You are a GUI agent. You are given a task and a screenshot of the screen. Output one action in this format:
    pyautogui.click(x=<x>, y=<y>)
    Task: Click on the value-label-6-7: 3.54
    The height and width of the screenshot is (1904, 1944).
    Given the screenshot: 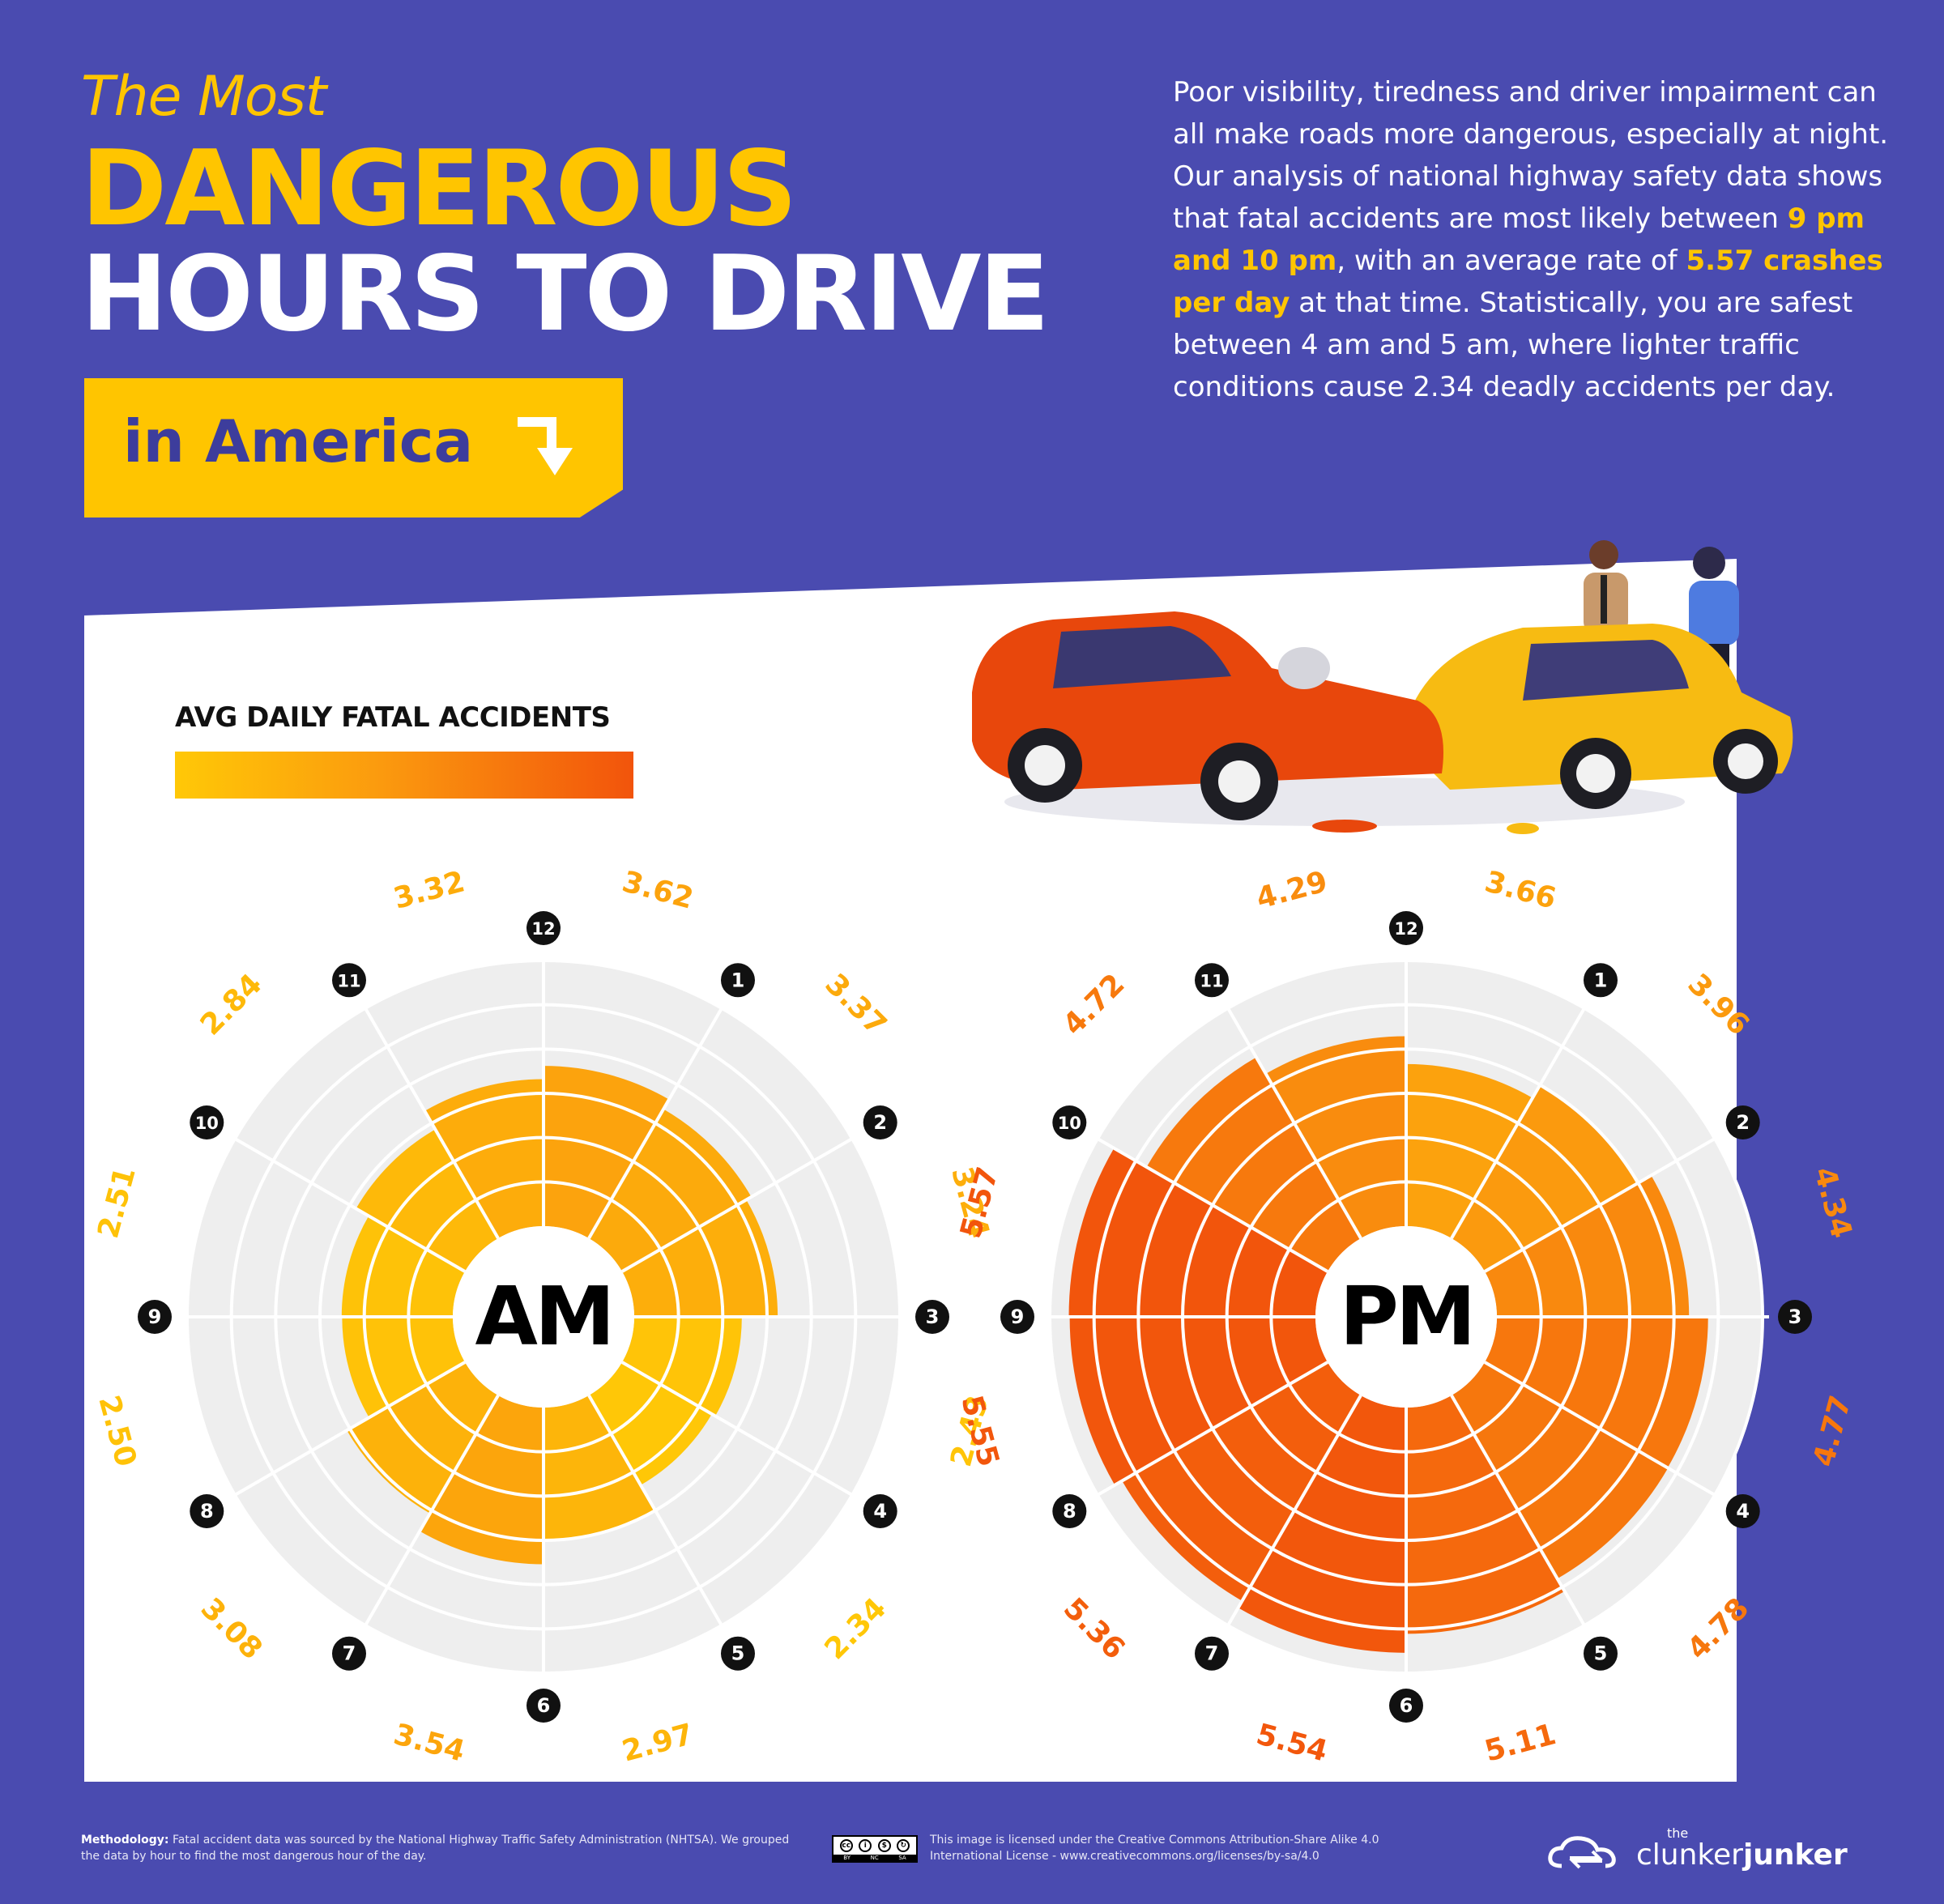 What is the action you would take?
    pyautogui.click(x=429, y=1744)
    